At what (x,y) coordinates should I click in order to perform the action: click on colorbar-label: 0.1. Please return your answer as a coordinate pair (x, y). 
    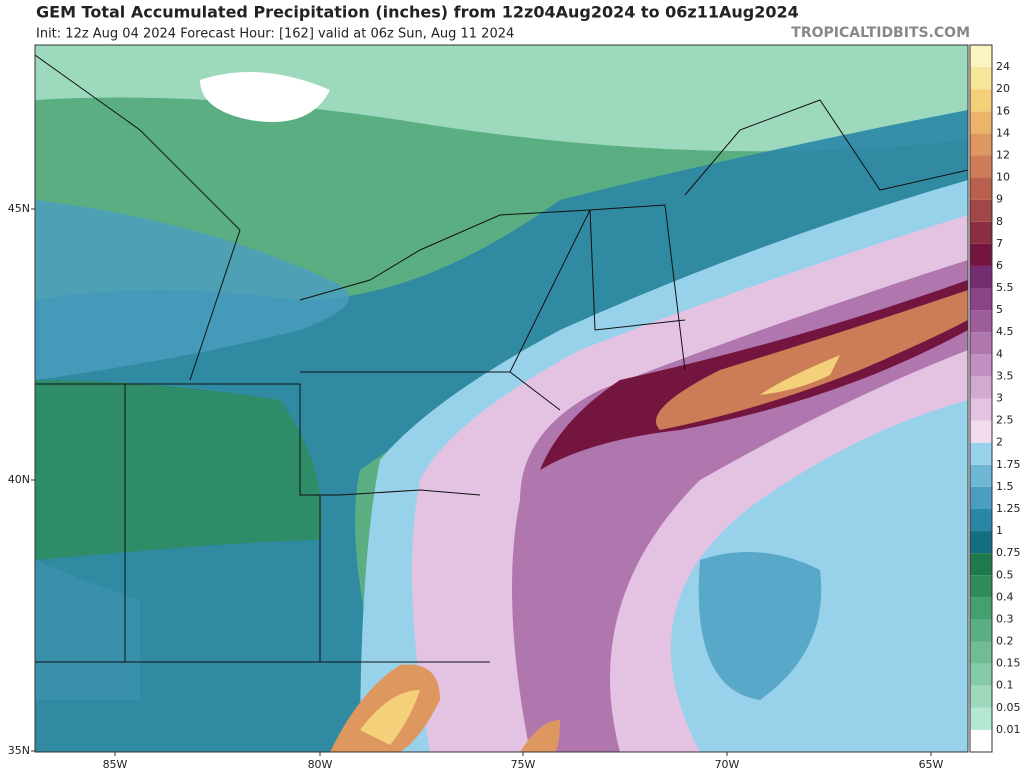
    Looking at the image, I should click on (1005, 685).